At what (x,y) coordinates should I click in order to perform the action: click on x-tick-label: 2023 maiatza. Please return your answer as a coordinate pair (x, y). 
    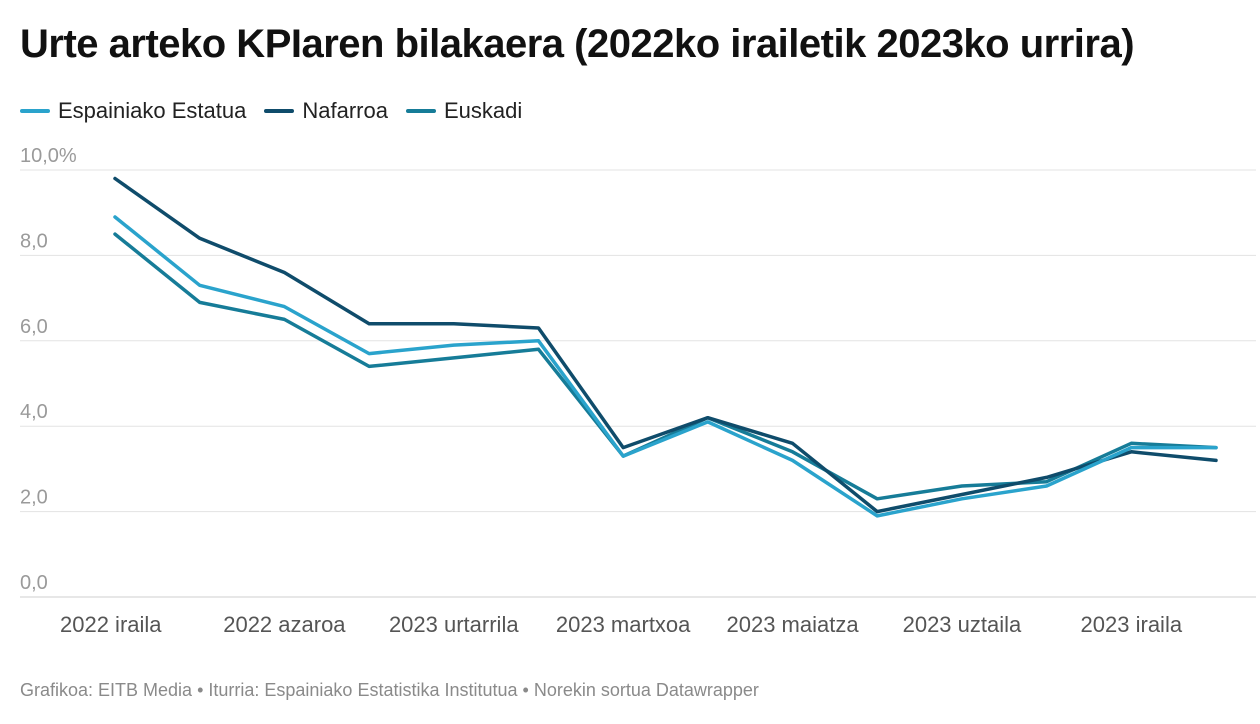
    Looking at the image, I should click on (792, 624).